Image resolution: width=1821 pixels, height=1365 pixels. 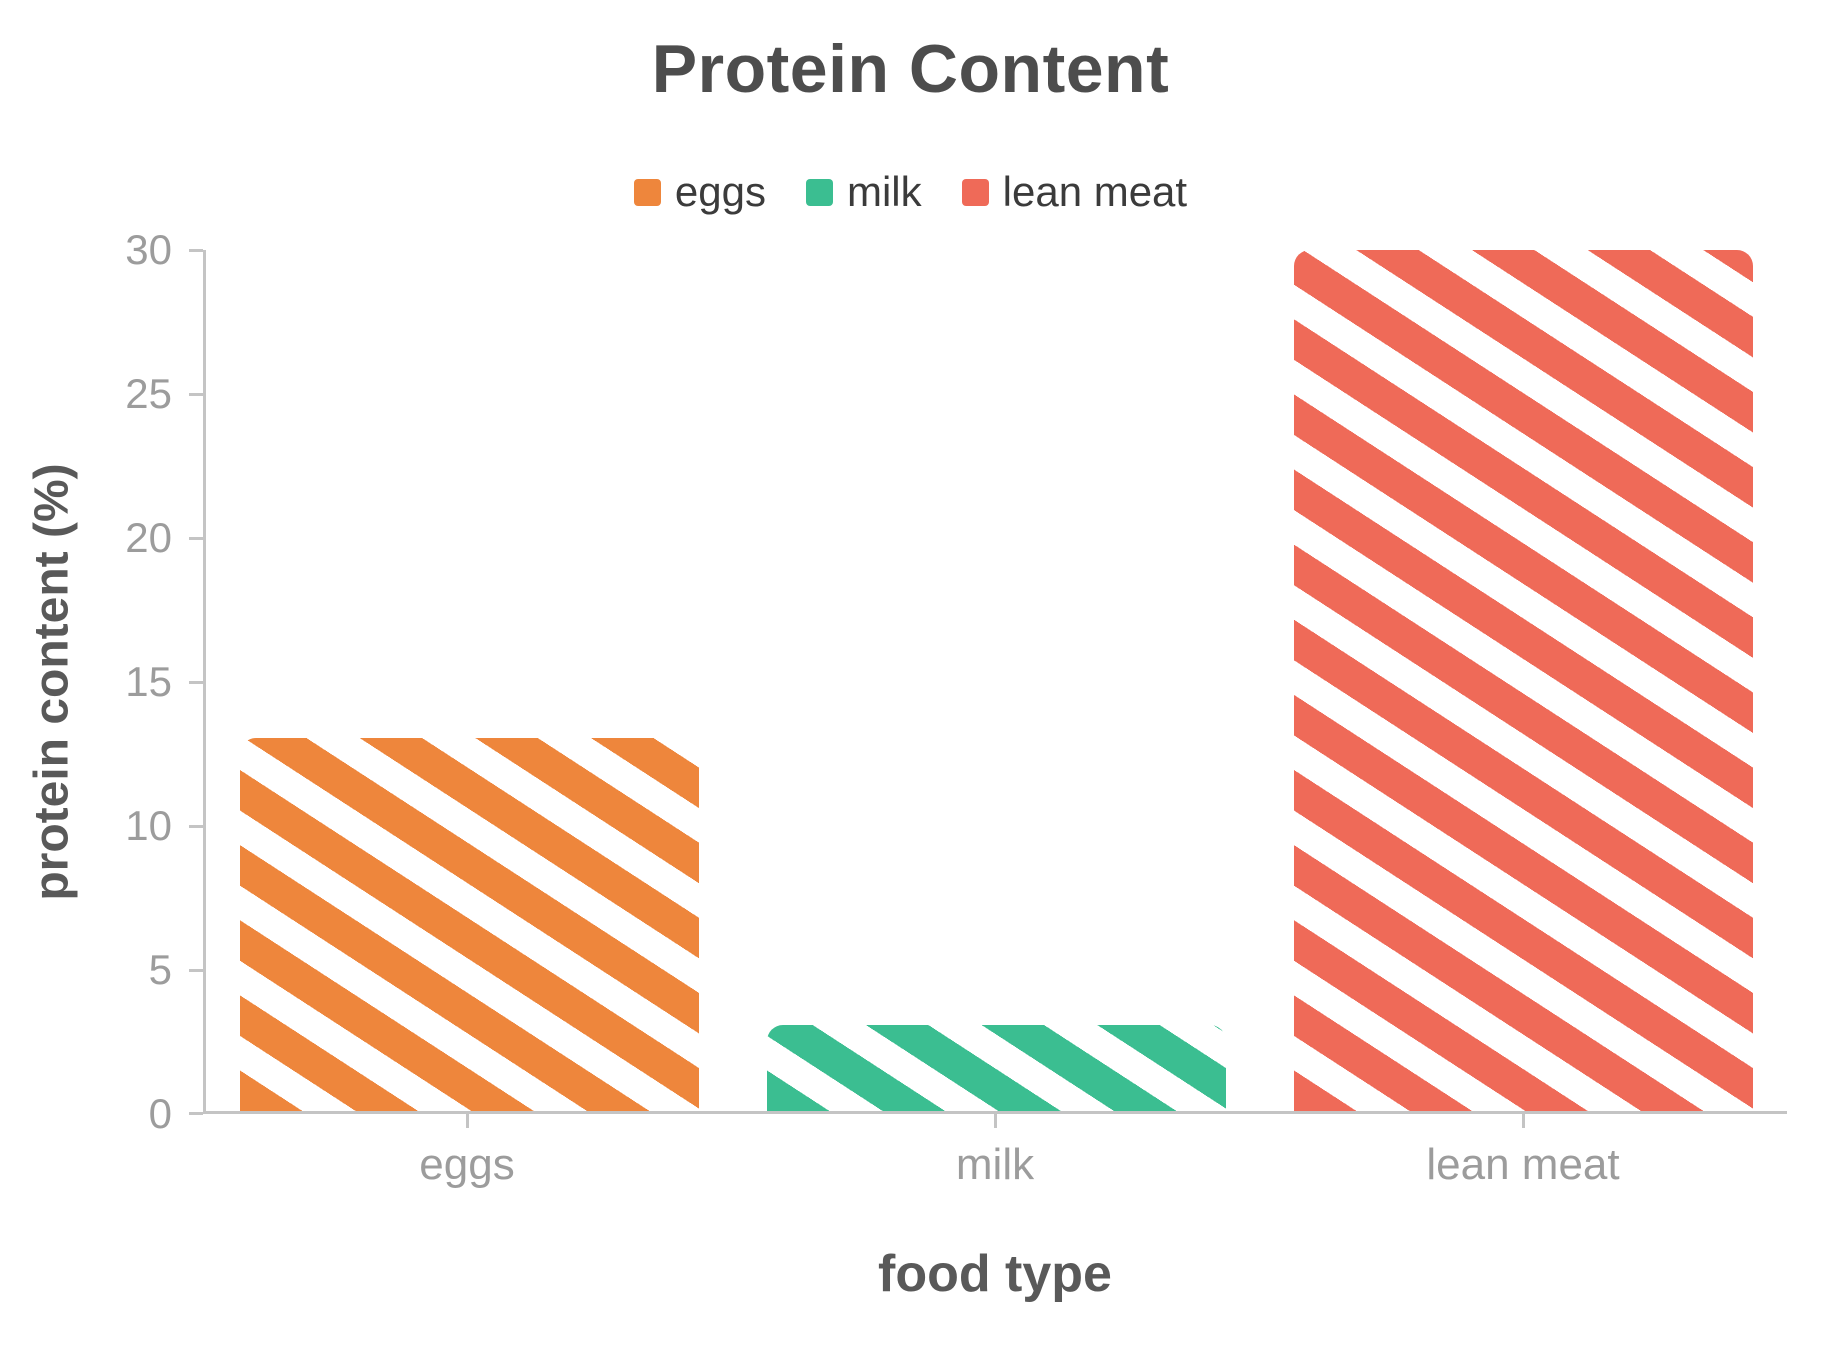 I want to click on y-tick-label: 0, so click(x=160, y=1113).